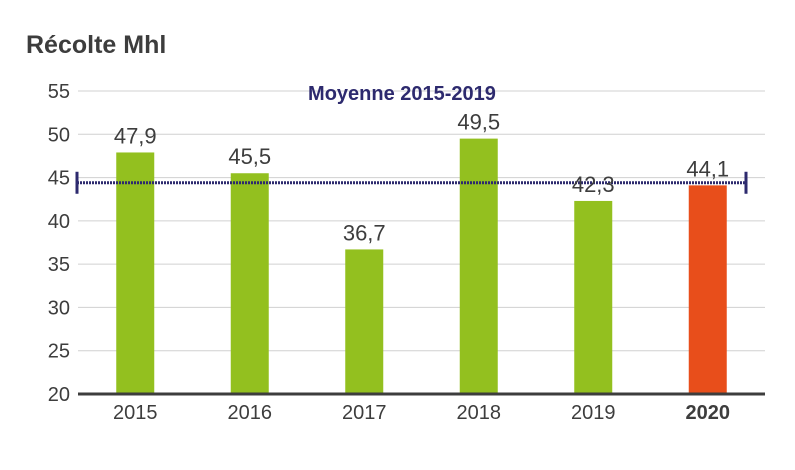 The image size is (795, 470). Describe the element at coordinates (364, 413) in the screenshot. I see `x-tick-label: 2017` at that location.